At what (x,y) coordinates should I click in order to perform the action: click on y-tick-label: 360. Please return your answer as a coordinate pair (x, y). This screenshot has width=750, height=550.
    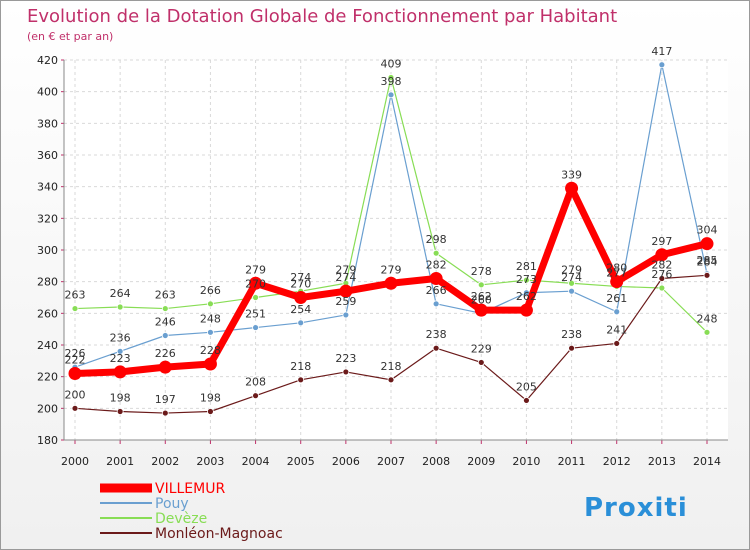
    Looking at the image, I should click on (47, 155).